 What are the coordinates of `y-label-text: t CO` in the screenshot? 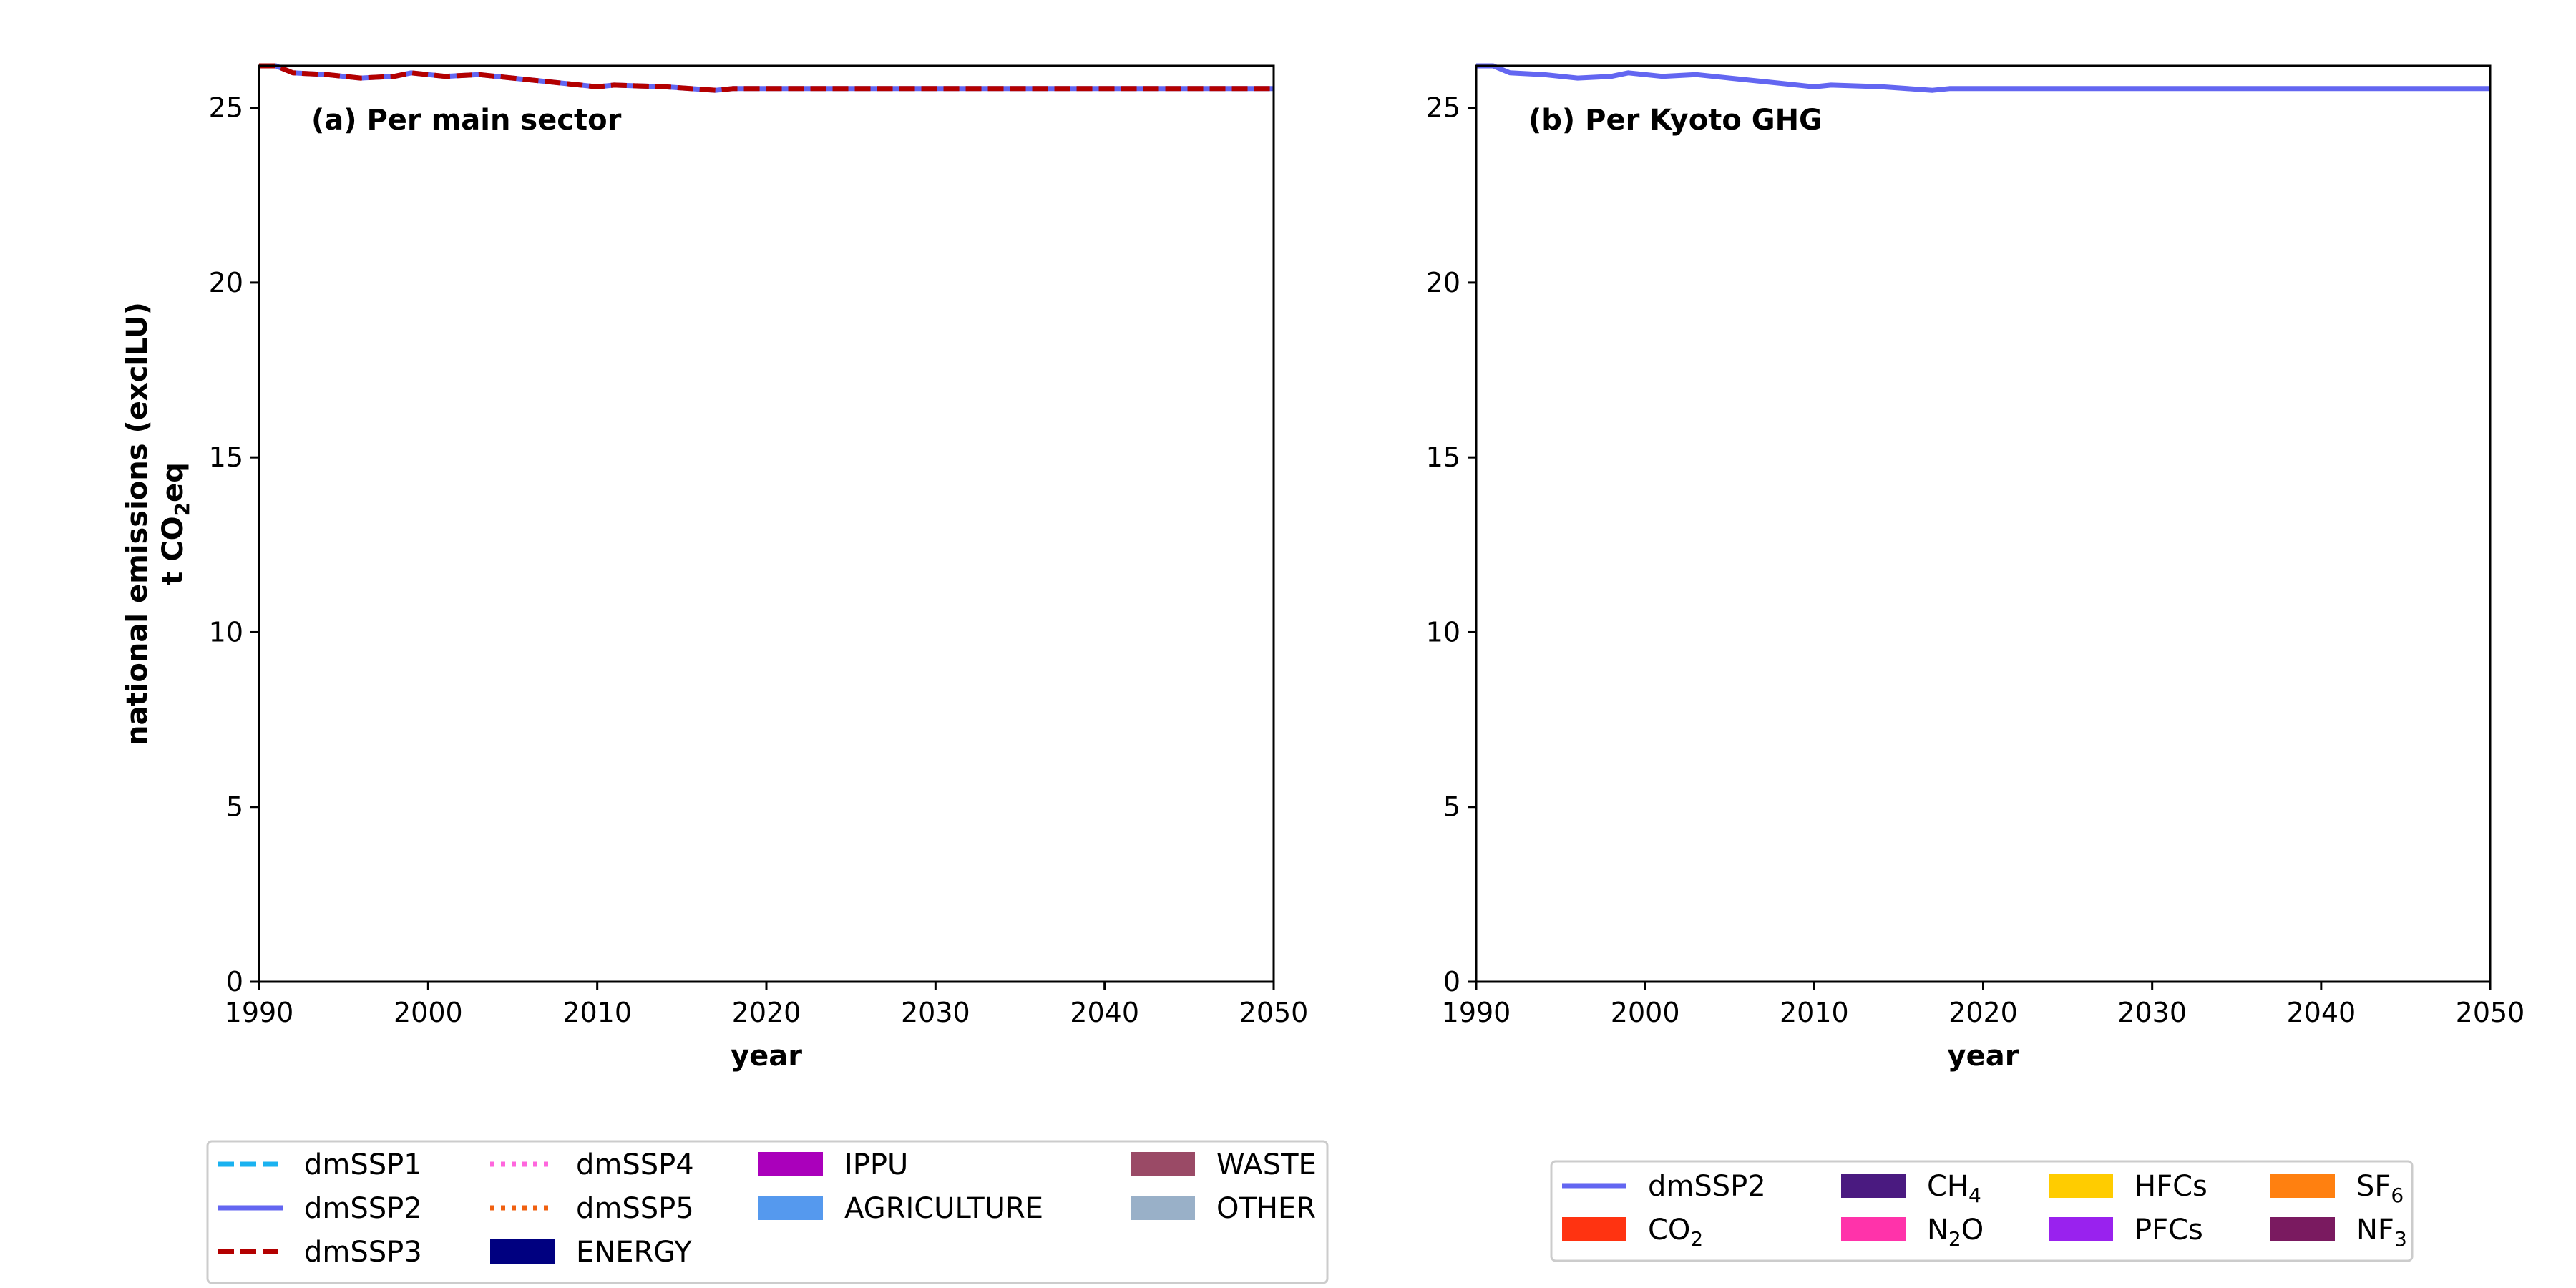 It's located at (173, 550).